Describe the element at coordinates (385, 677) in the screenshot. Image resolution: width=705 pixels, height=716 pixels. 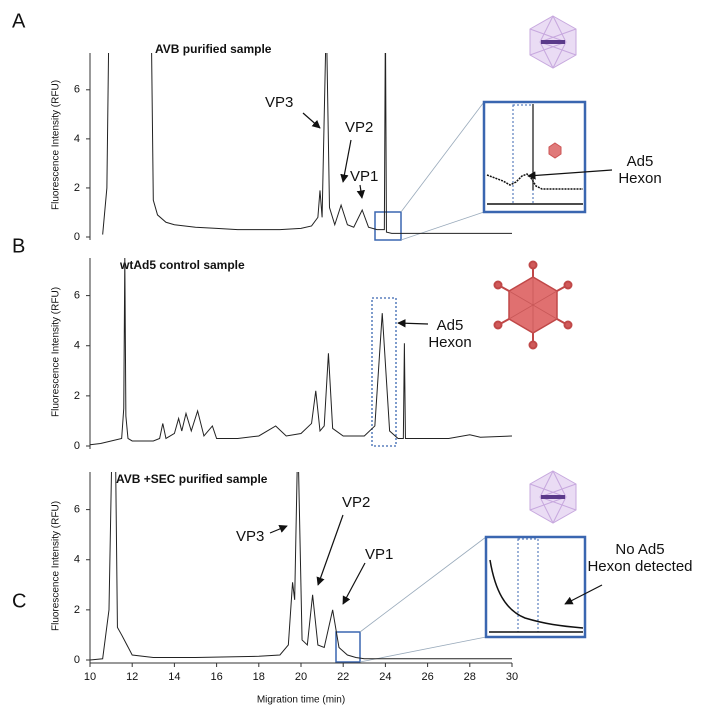
I see `x-tick-label: 24` at that location.